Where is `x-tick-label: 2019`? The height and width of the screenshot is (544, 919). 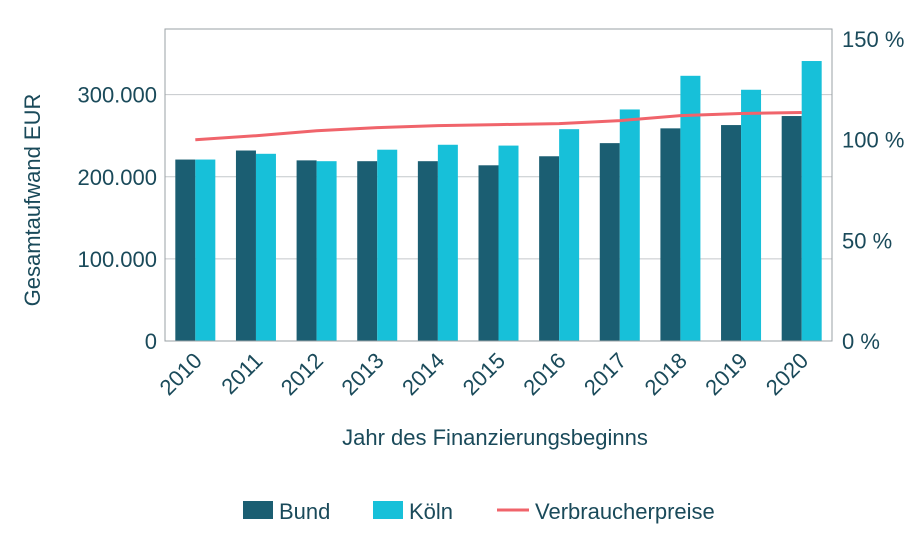 x-tick-label: 2019 is located at coordinates (726, 374).